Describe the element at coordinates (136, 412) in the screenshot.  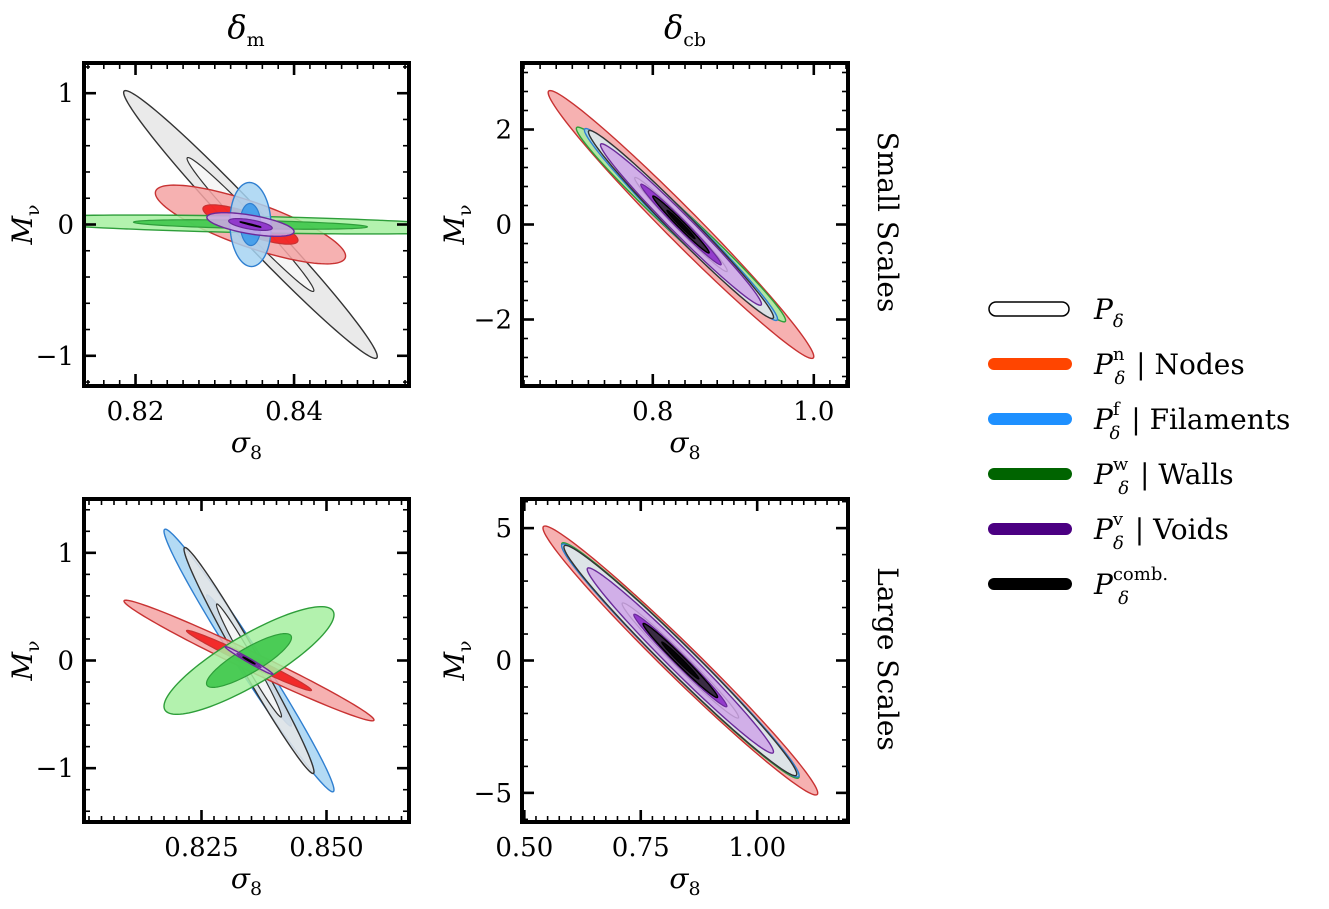
I see `x-tick-label: 0.82` at that location.